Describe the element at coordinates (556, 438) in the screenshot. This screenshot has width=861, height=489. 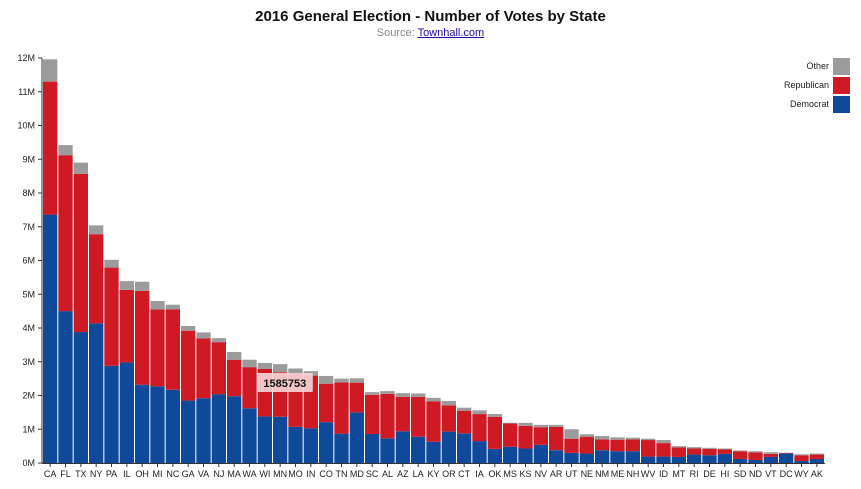
I see `bar-republican-ar` at that location.